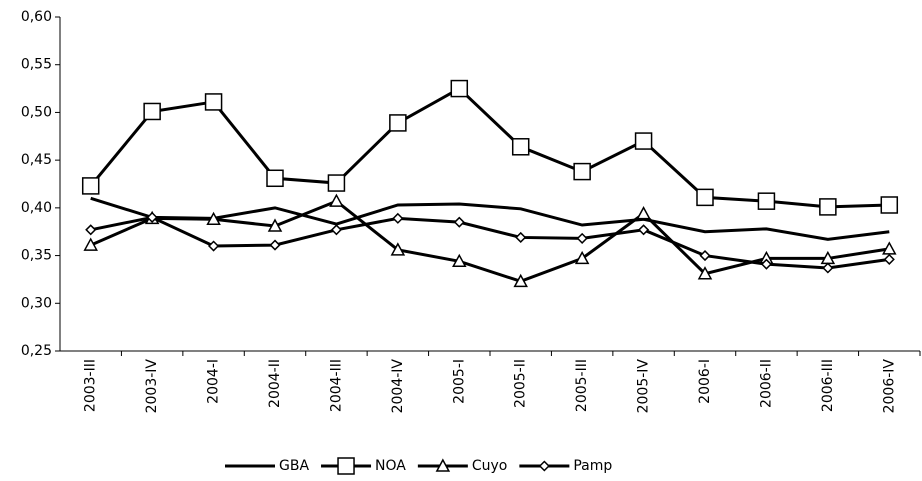 The width and height of the screenshot is (922, 481). I want to click on x-tick-label: 2004-IV, so click(398, 386).